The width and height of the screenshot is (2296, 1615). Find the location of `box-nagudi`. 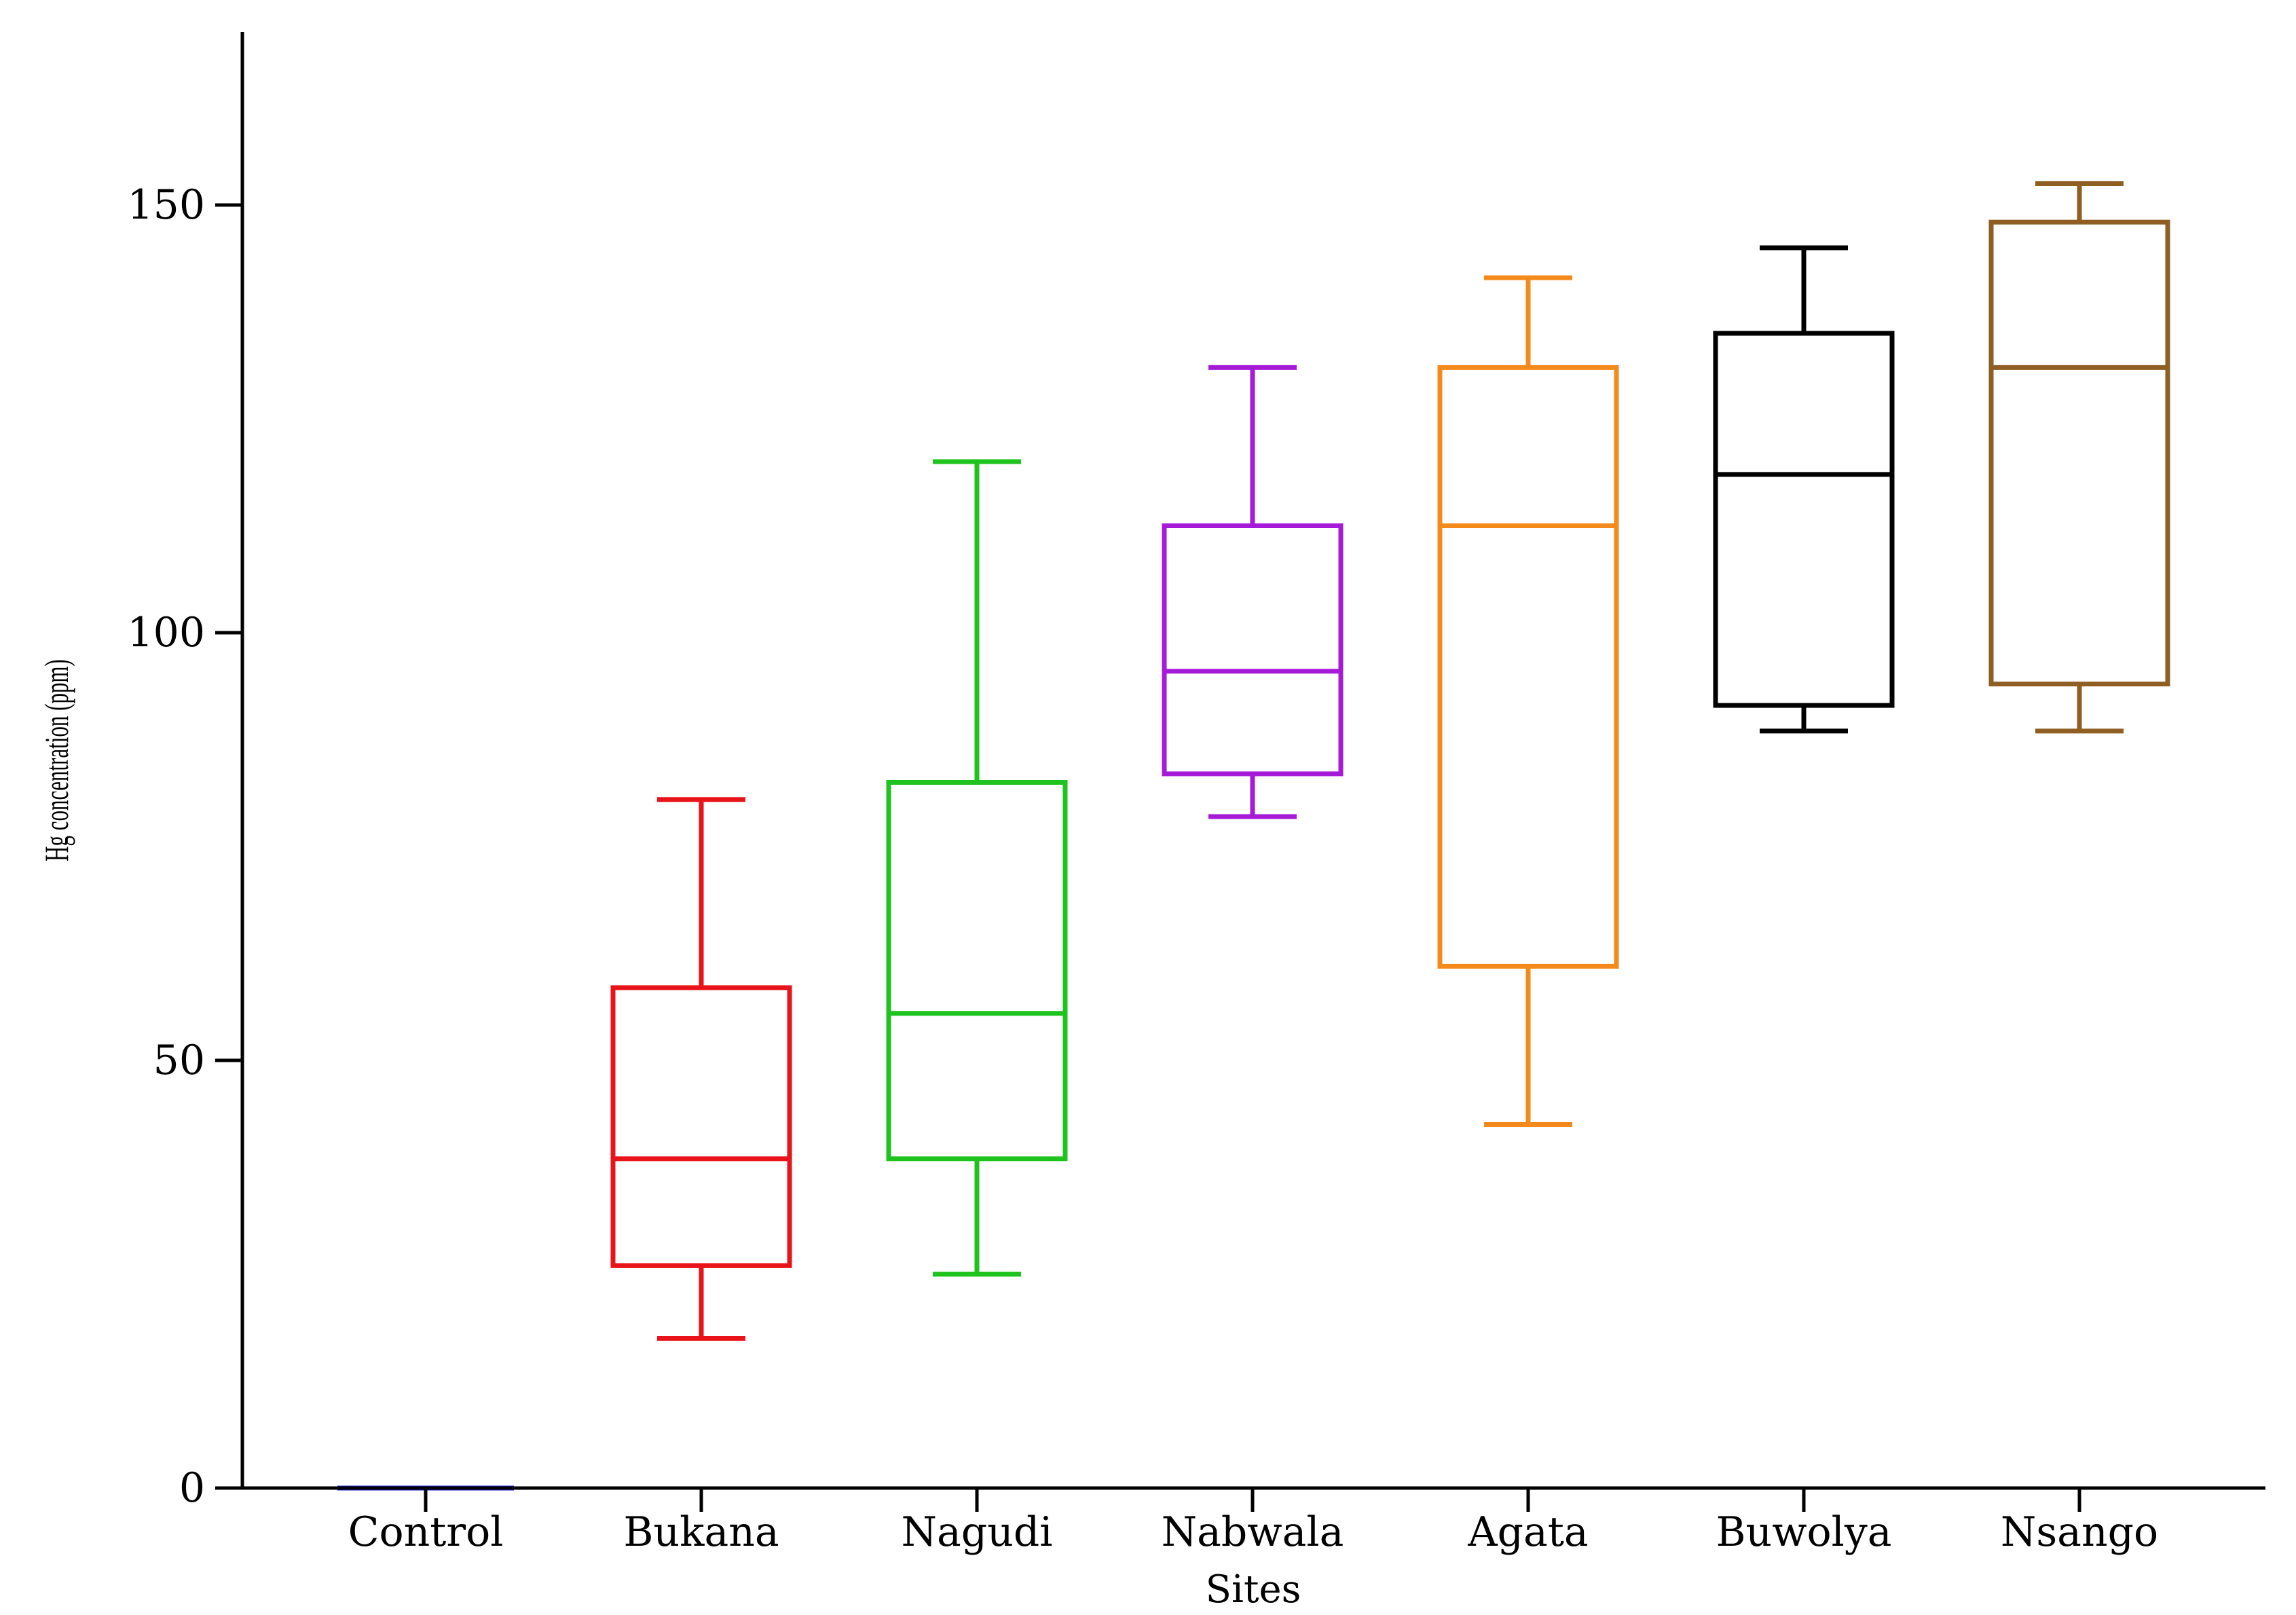

box-nagudi is located at coordinates (977, 868).